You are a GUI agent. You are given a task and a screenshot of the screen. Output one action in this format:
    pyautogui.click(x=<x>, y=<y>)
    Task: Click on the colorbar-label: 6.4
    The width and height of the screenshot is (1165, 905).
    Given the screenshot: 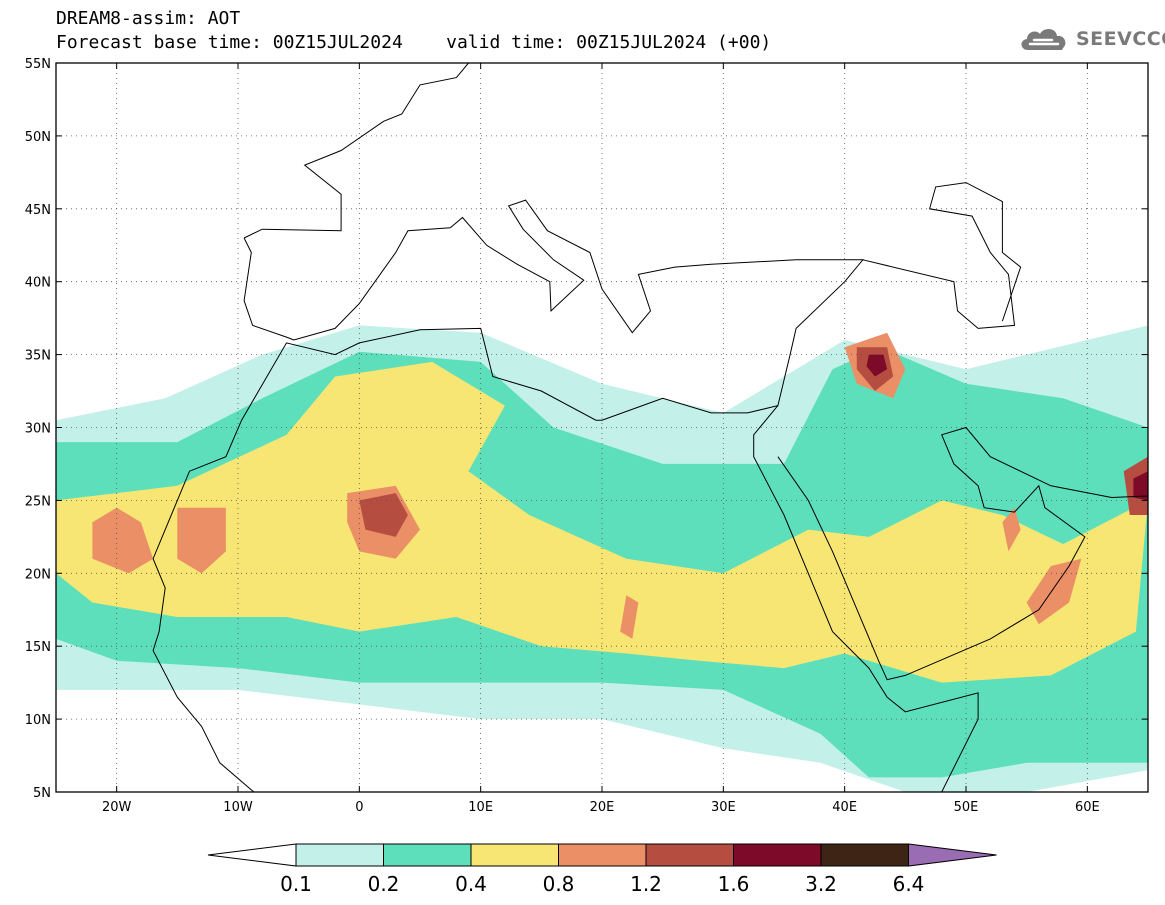 What is the action you would take?
    pyautogui.click(x=909, y=884)
    